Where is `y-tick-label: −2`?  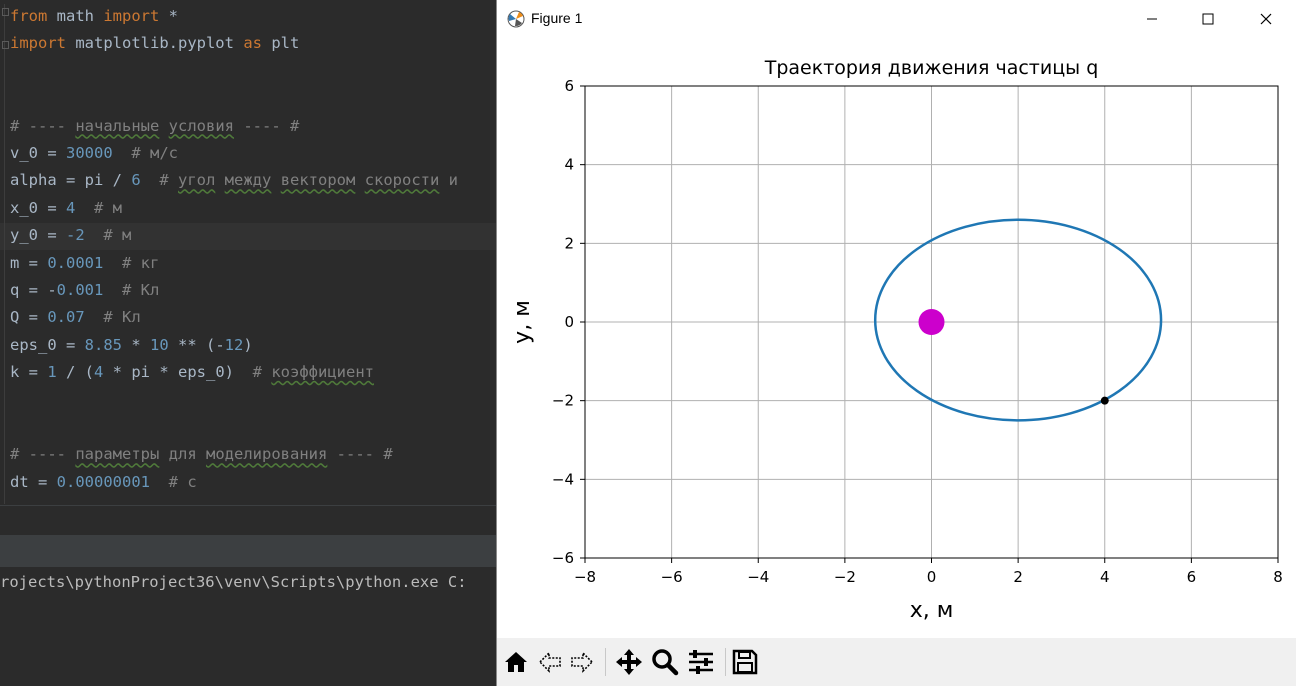
y-tick-label: −2 is located at coordinates (563, 401).